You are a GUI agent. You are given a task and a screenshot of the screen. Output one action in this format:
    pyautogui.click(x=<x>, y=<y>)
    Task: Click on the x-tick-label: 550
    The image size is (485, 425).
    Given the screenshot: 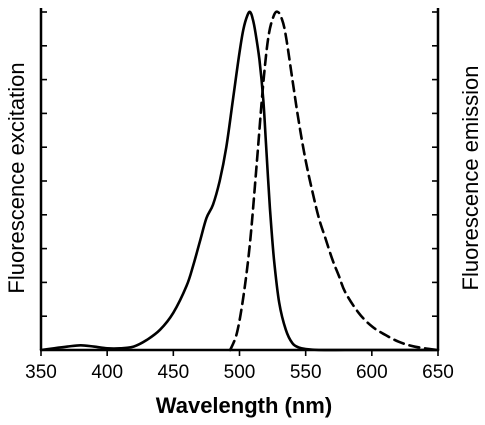 What is the action you would take?
    pyautogui.click(x=306, y=372)
    